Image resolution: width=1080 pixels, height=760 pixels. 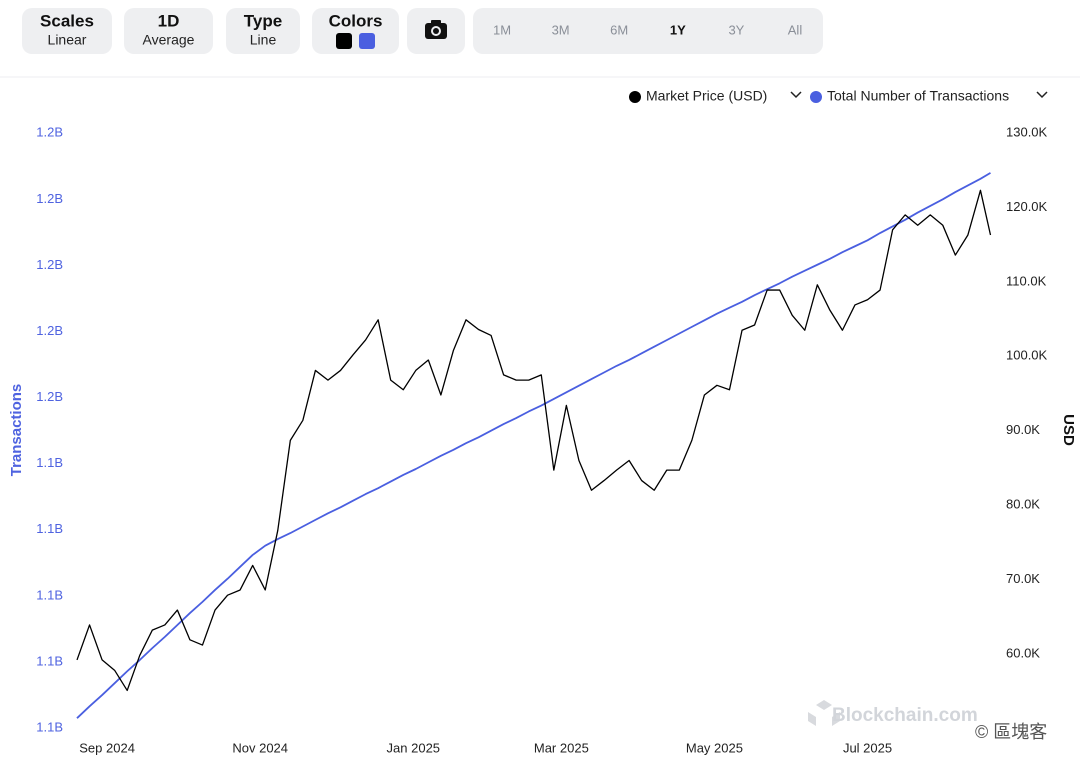 I want to click on range-button: 1M, so click(x=502, y=29).